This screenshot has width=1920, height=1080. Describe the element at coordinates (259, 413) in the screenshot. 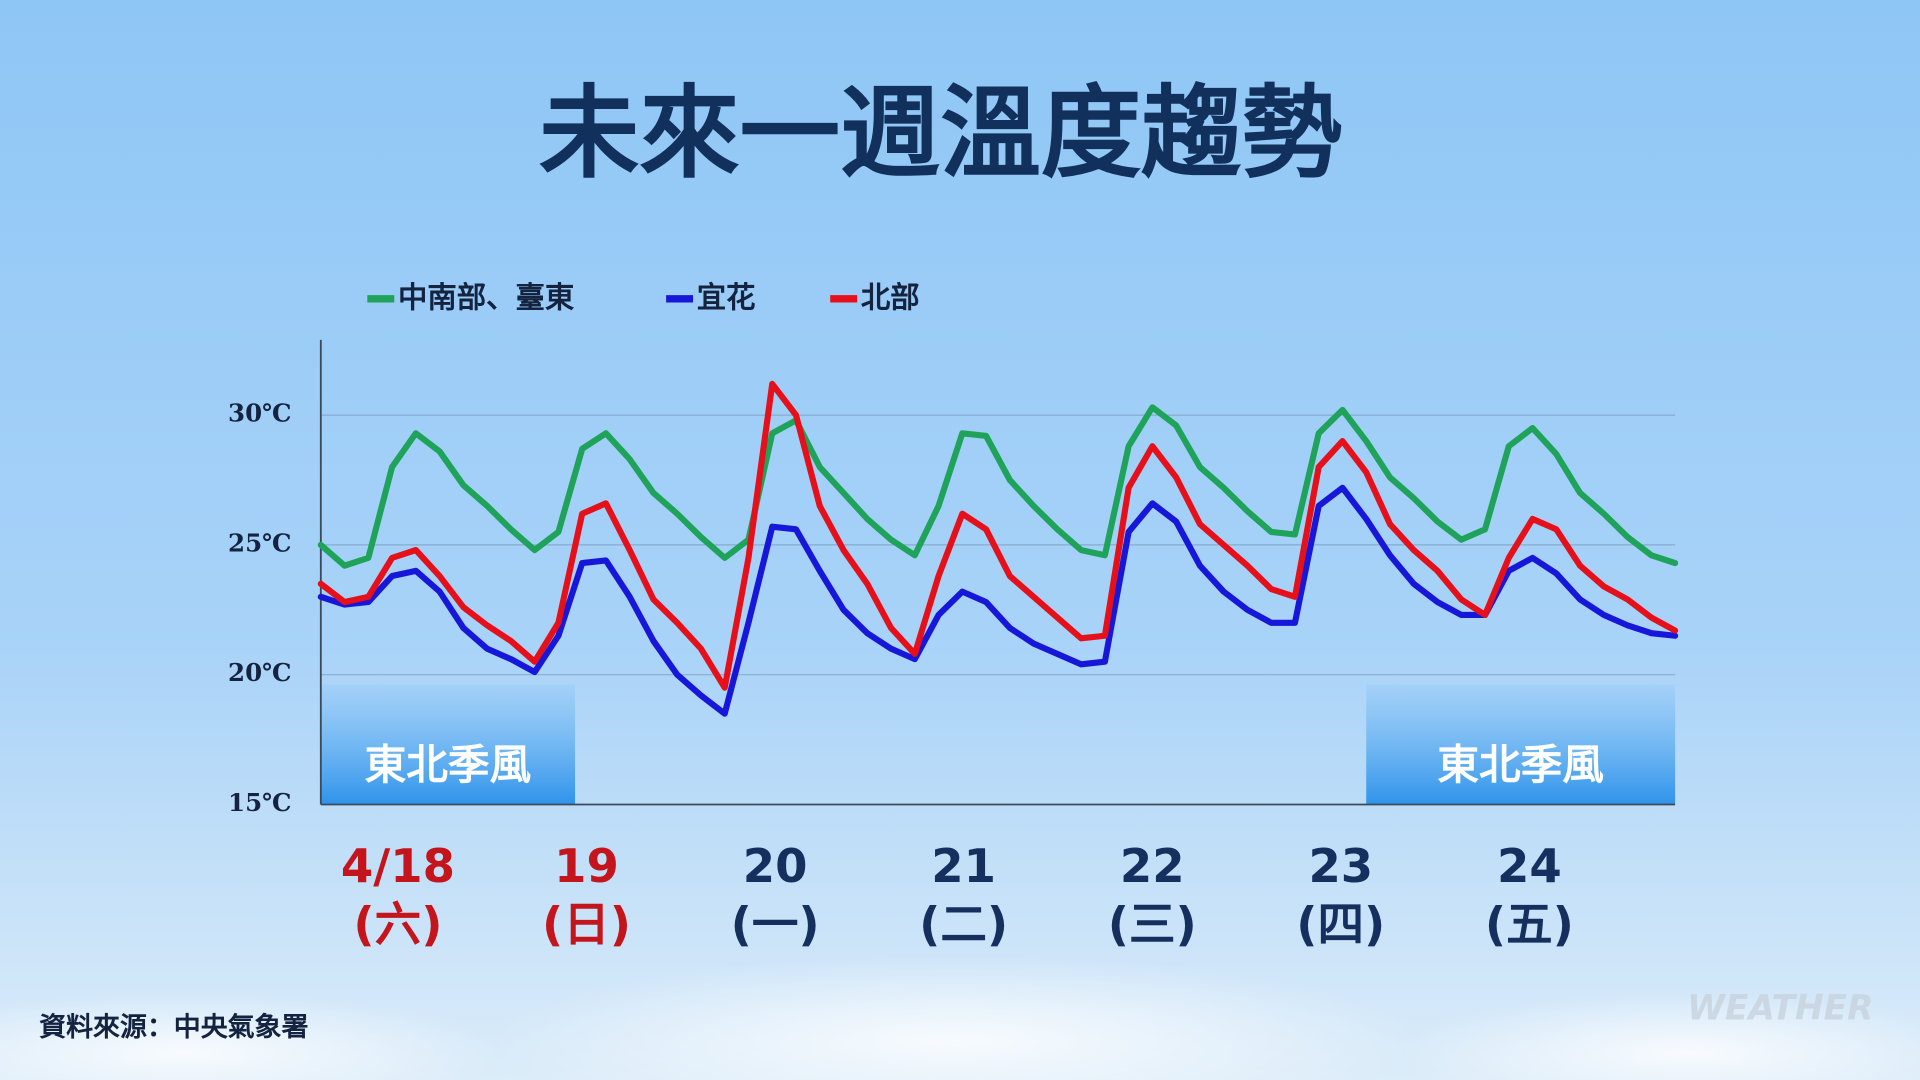

I see `y-tick-label: 30℃` at that location.